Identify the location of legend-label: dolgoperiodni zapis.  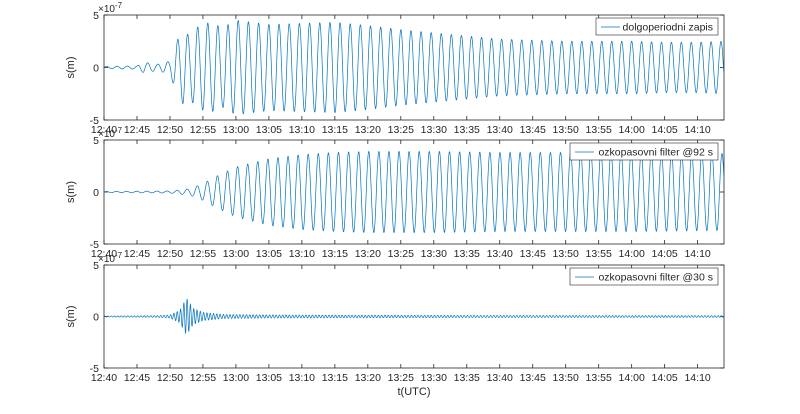
(668, 28).